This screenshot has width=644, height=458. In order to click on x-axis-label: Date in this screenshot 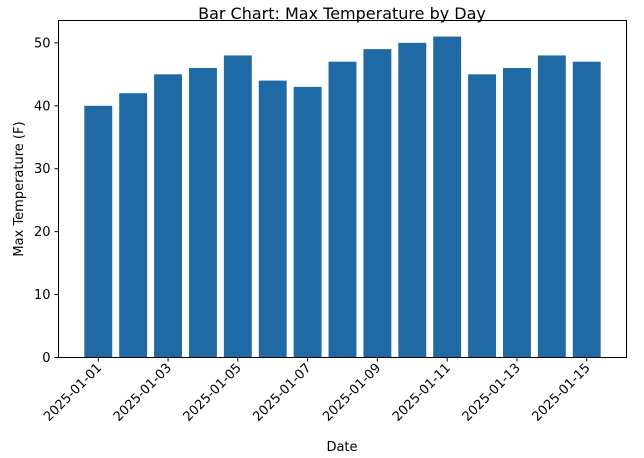, I will do `click(341, 447)`.